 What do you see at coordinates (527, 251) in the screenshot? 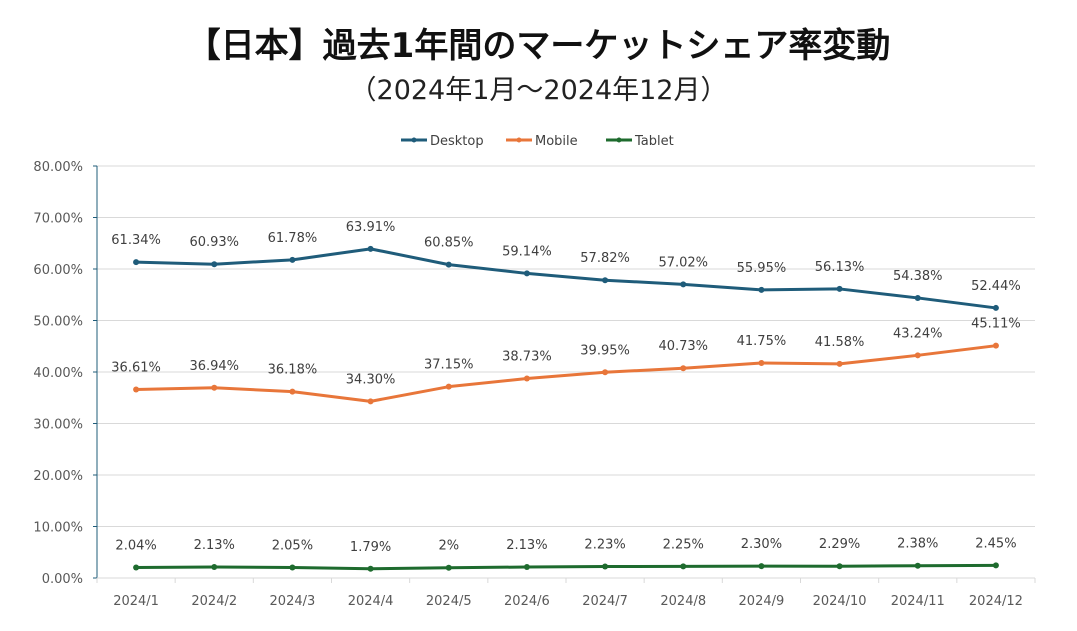
I see `data-label-desktop: 59.14%` at bounding box center [527, 251].